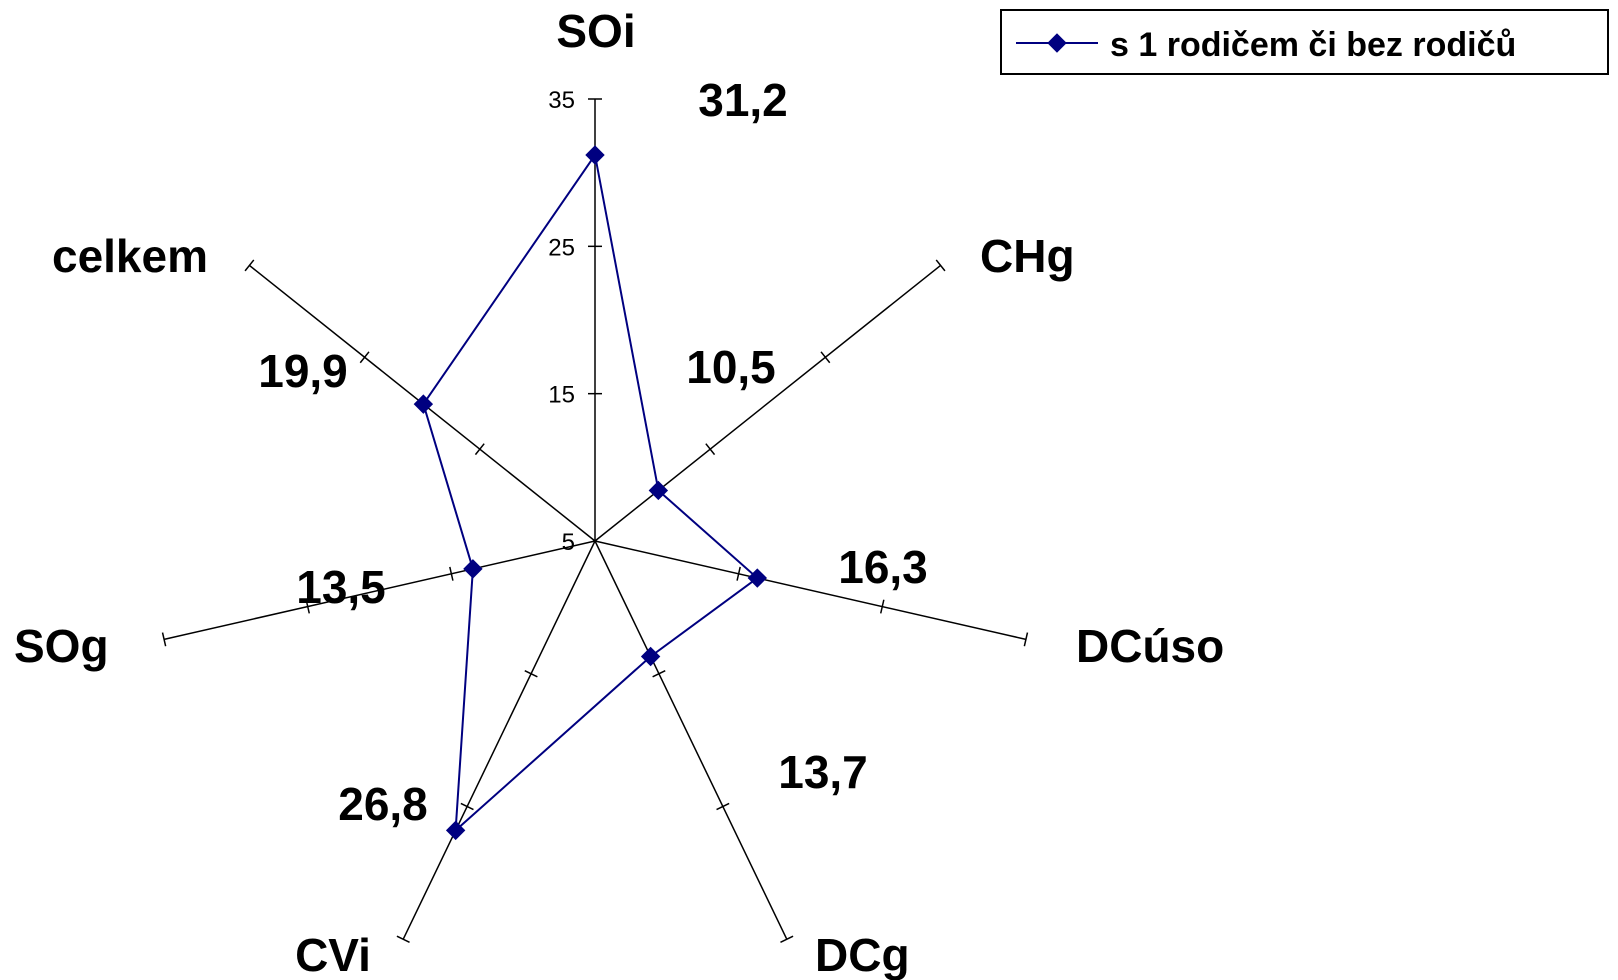 This screenshot has height=980, width=1618. What do you see at coordinates (768, 403) in the screenshot?
I see `axis-line-chg` at bounding box center [768, 403].